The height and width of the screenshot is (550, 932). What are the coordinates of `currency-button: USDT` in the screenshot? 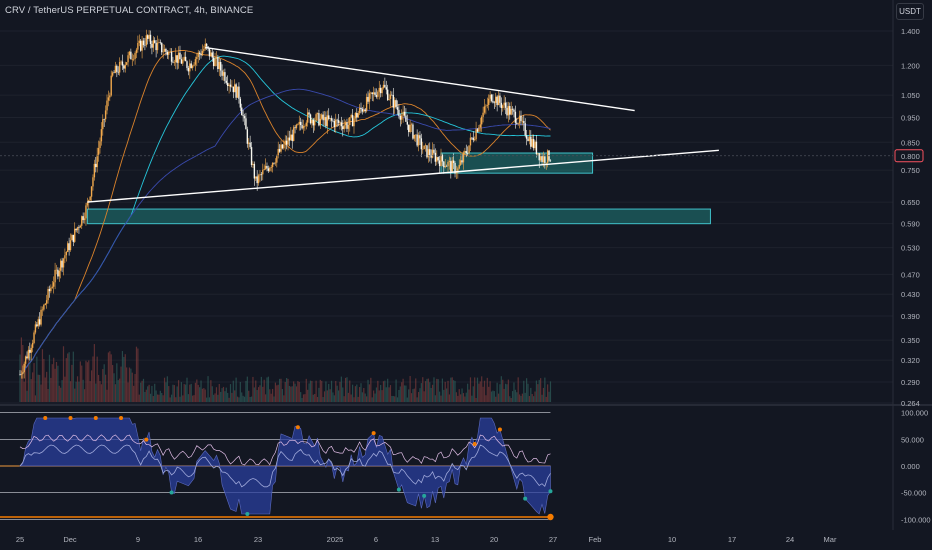 It's located at (910, 11).